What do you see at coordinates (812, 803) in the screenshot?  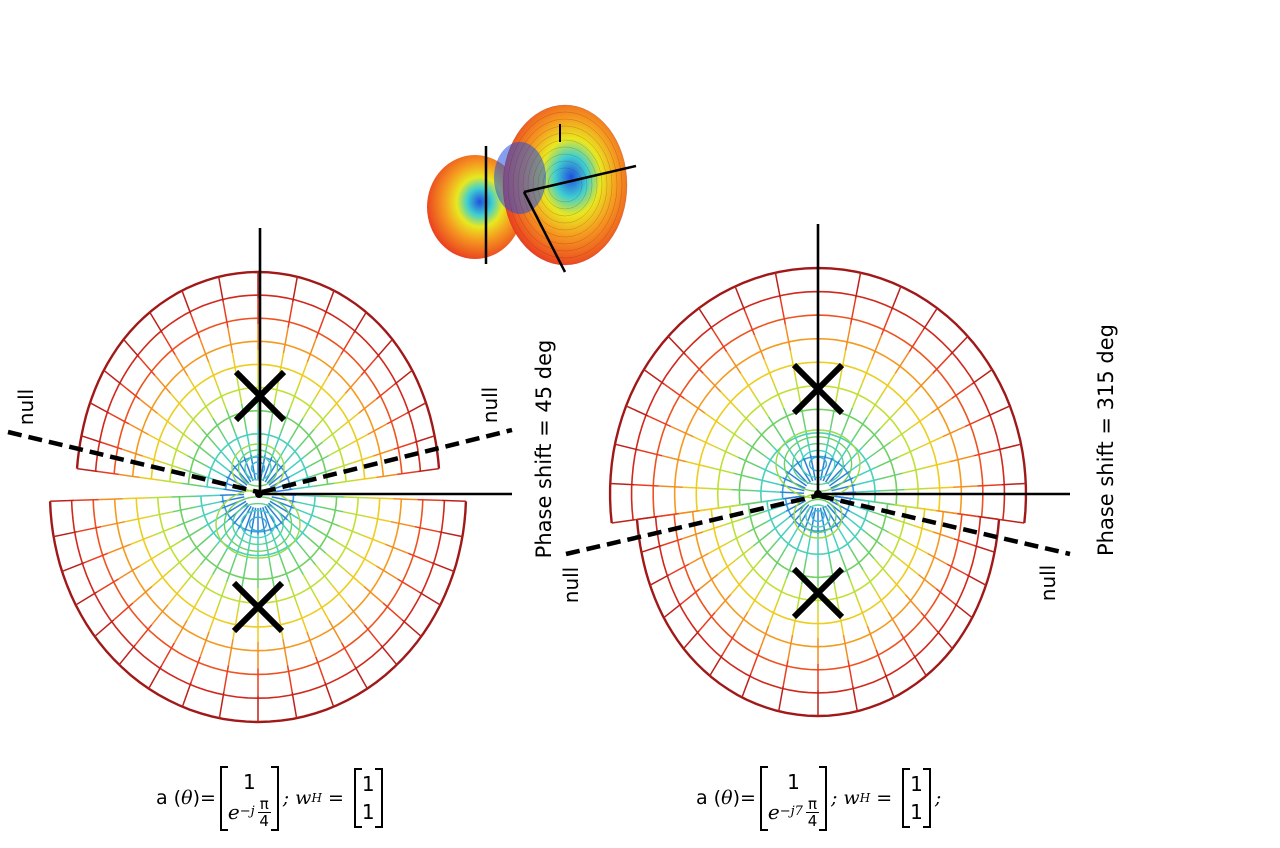 I see `fraction-numerator: π` at bounding box center [812, 803].